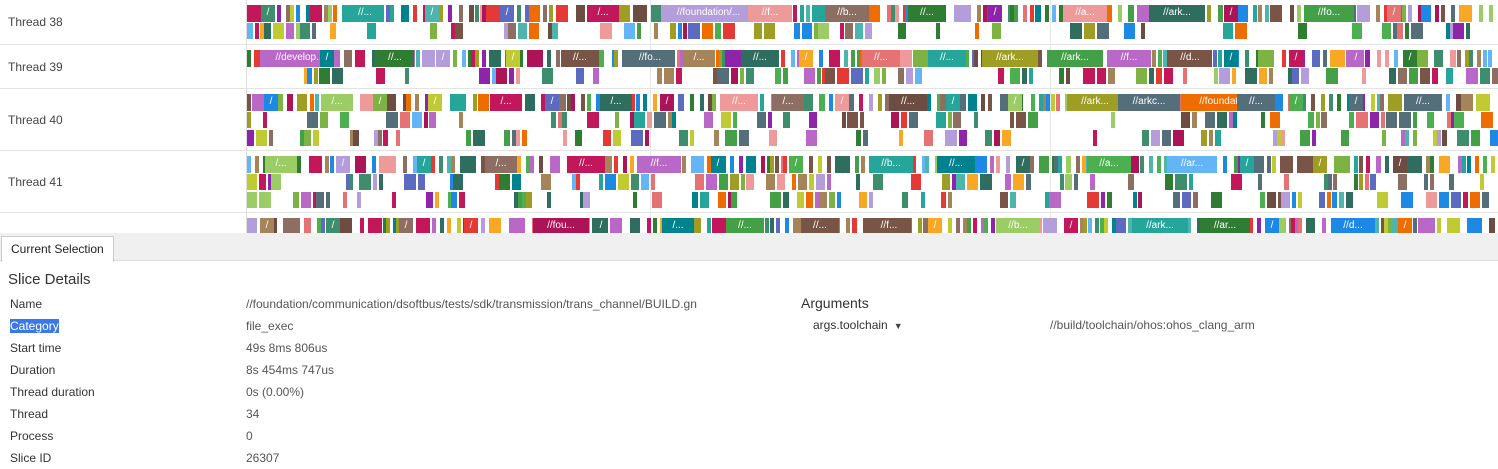  Describe the element at coordinates (898, 326) in the screenshot. I see `caret-down-icon: ▼` at that location.